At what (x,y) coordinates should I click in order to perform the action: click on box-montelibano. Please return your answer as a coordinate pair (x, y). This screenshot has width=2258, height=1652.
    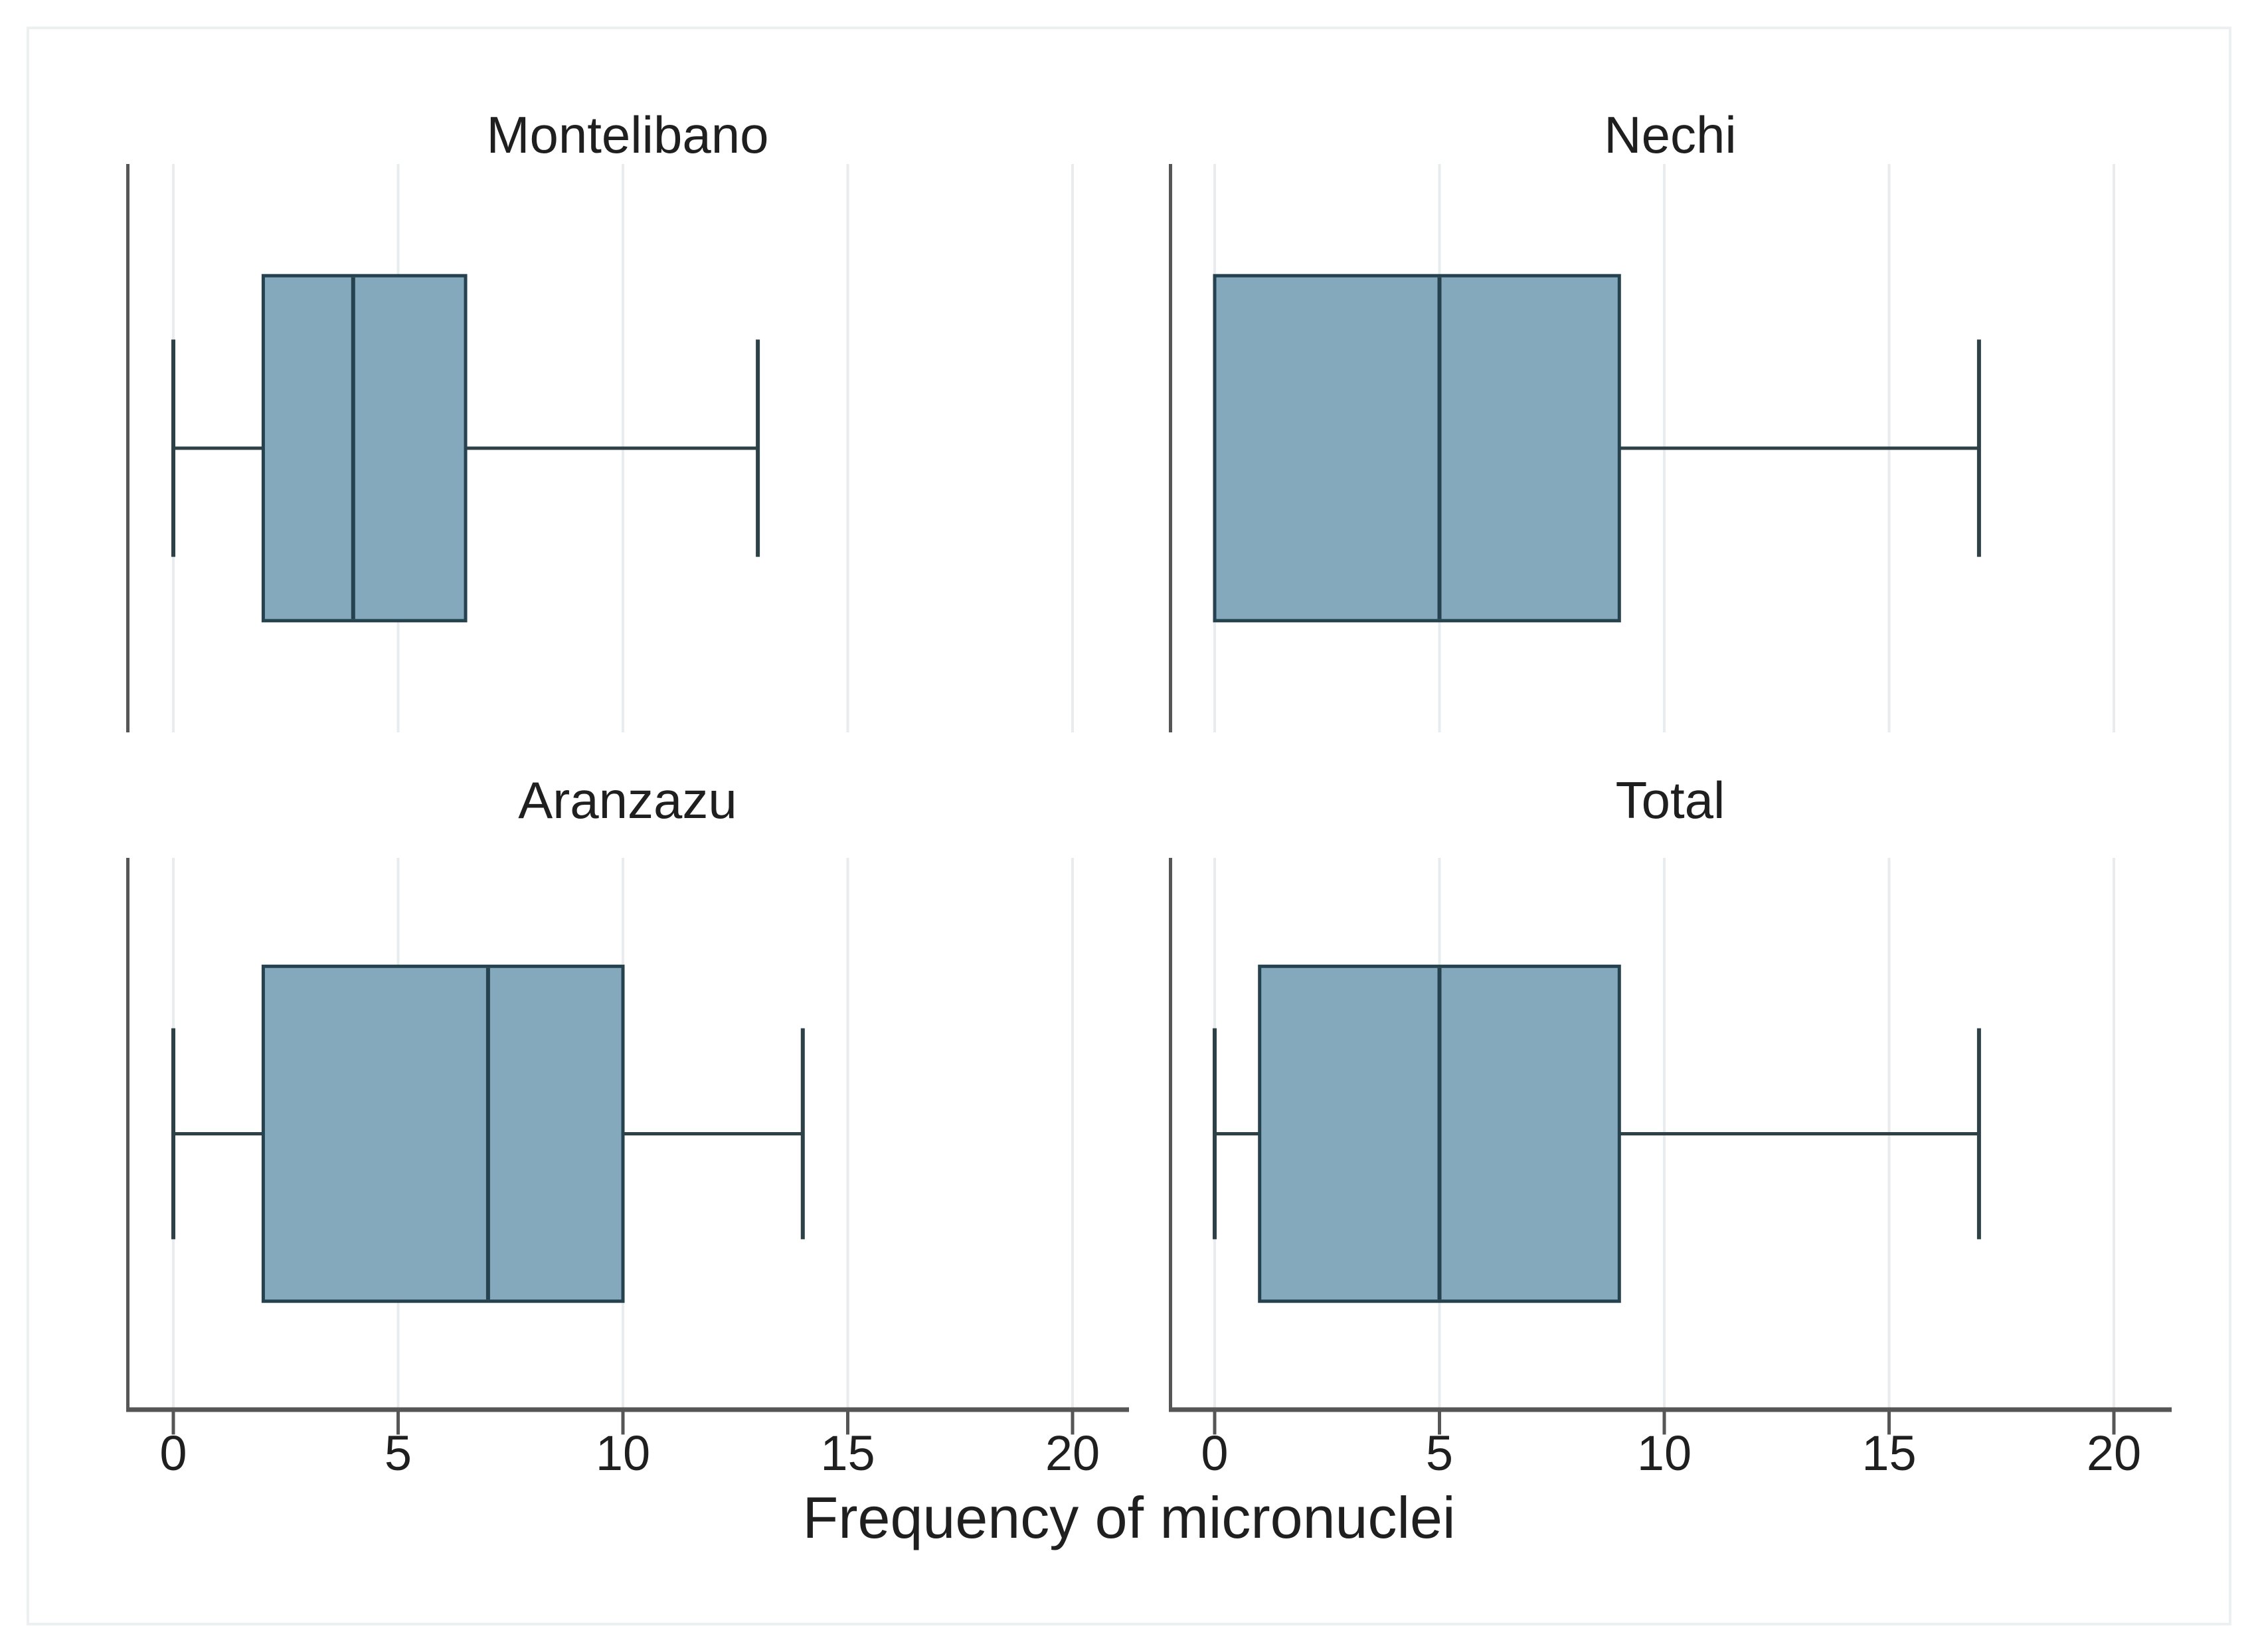
    Looking at the image, I should click on (465, 448).